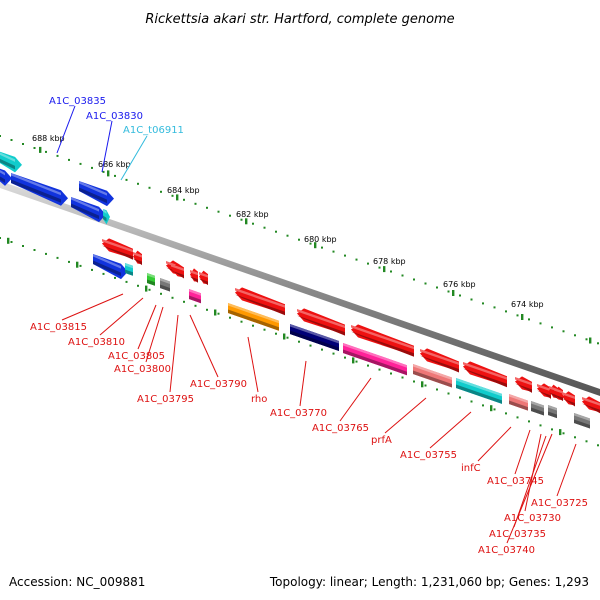 Image resolution: width=600 pixels, height=600 pixels. I want to click on scale-label-688: 688 kbp, so click(48, 138).